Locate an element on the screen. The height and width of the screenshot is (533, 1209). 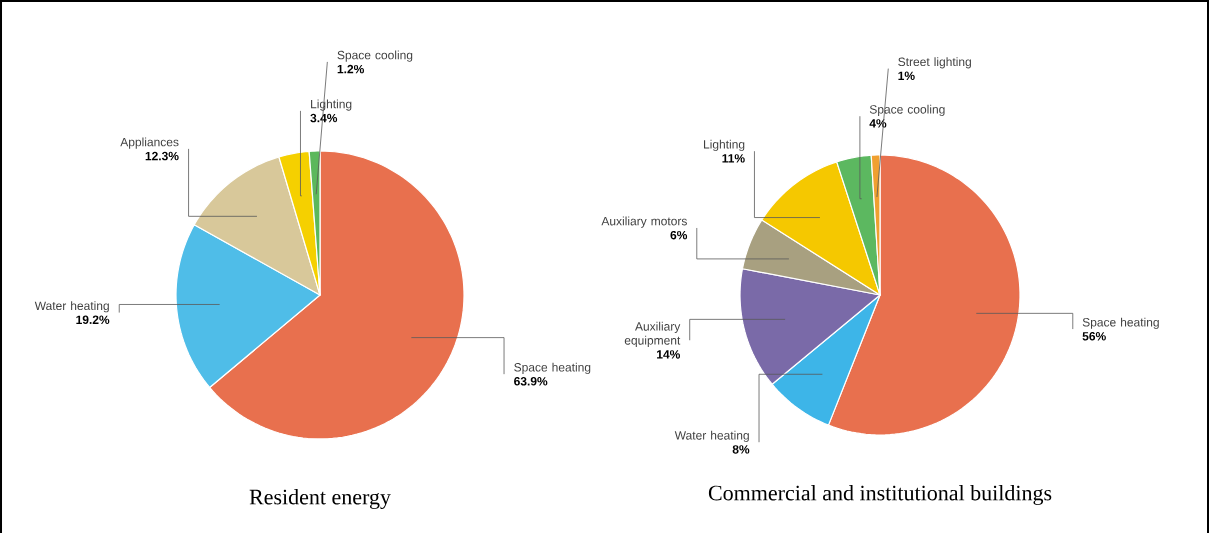
slice-label: Appliances is located at coordinates (149, 143).